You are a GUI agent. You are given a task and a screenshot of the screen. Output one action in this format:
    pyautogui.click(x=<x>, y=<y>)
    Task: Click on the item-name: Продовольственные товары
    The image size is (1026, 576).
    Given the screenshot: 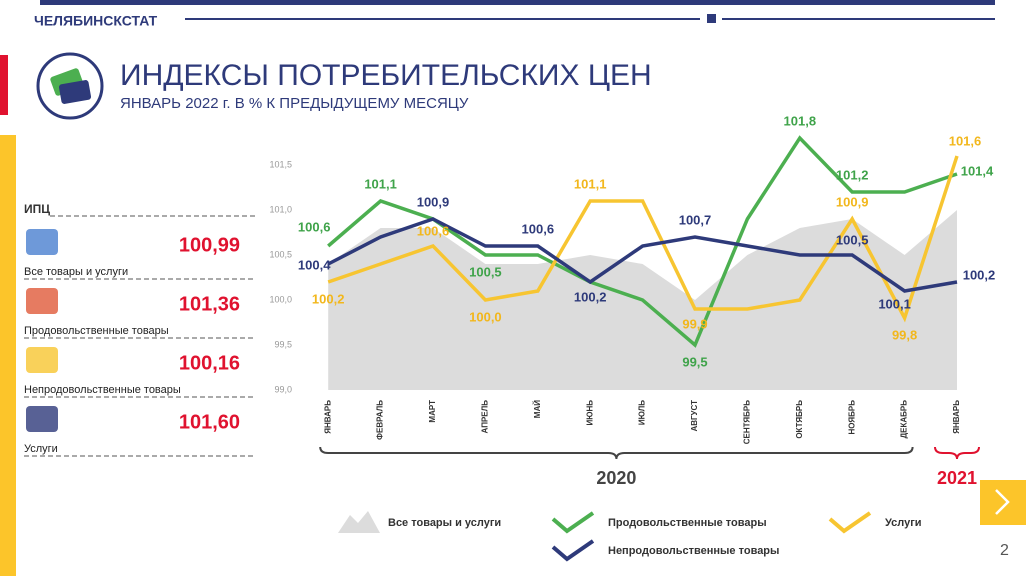 What is the action you would take?
    pyautogui.click(x=96, y=331)
    